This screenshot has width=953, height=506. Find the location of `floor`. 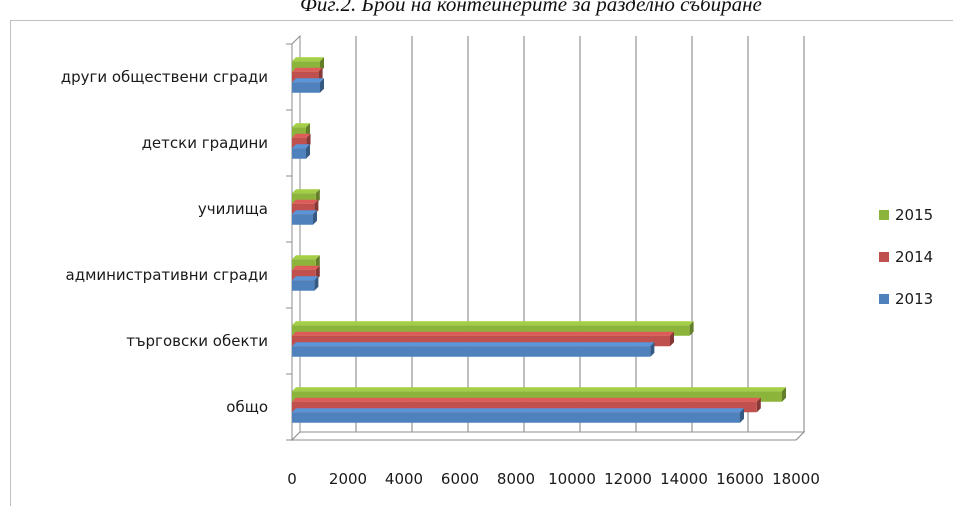

floor is located at coordinates (548, 436).